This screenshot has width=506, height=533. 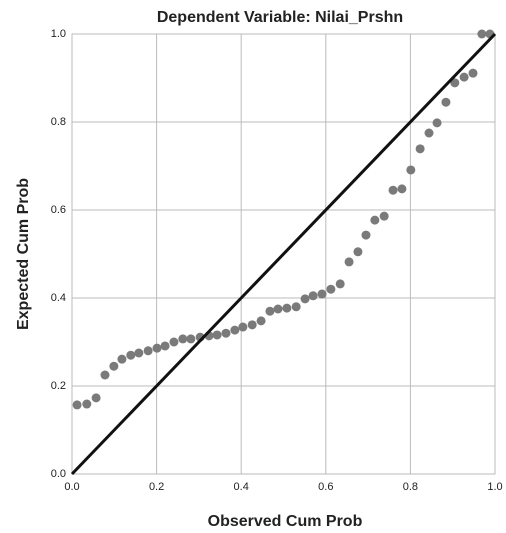 I want to click on x-tick-label: 0.6, so click(x=325, y=487).